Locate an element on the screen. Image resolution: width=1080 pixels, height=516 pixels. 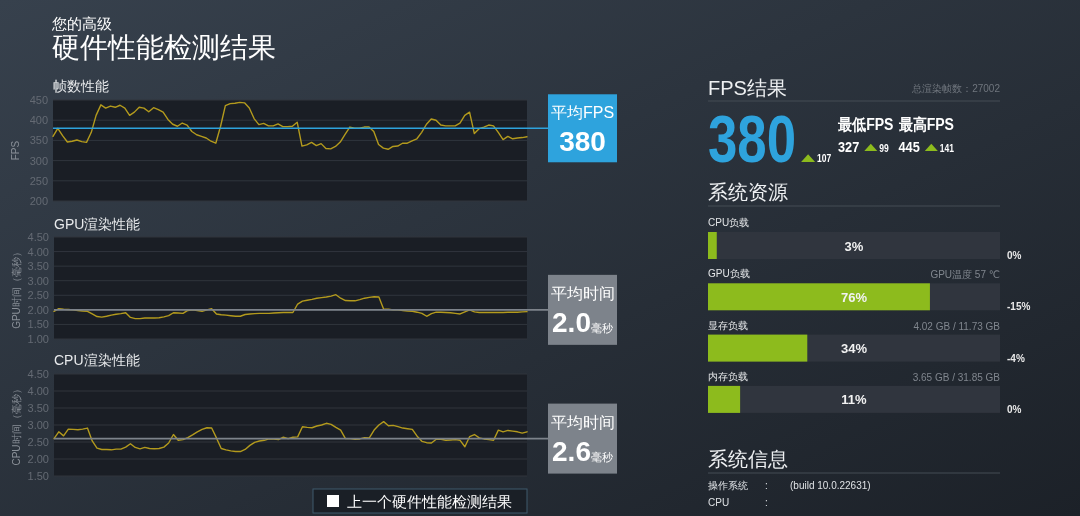
y2-tick-label: -15% is located at coordinates (1019, 307).